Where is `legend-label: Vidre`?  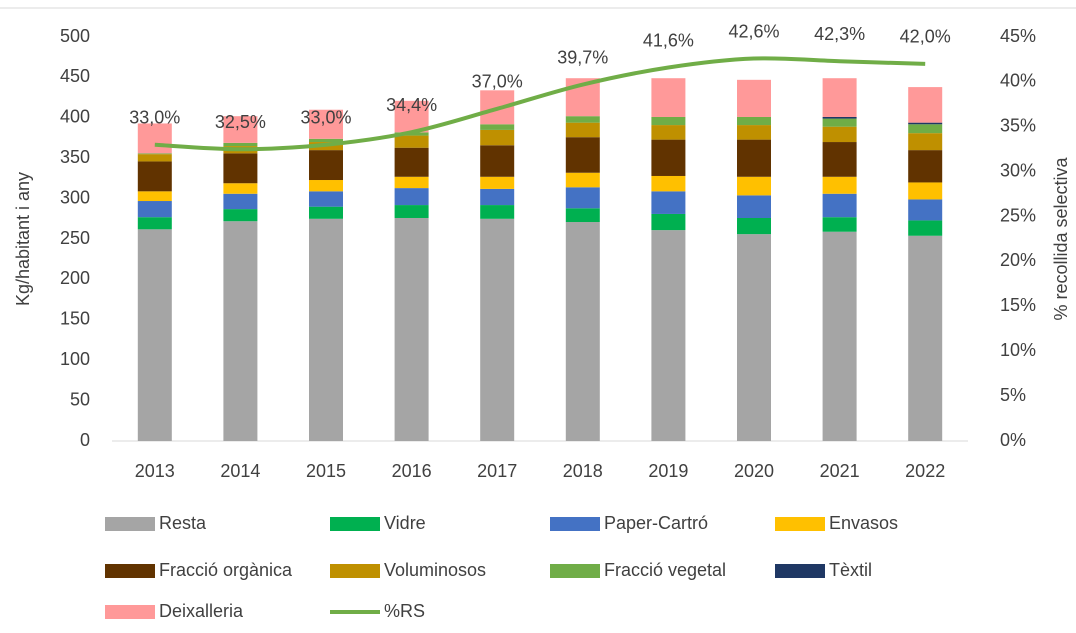 legend-label: Vidre is located at coordinates (405, 523).